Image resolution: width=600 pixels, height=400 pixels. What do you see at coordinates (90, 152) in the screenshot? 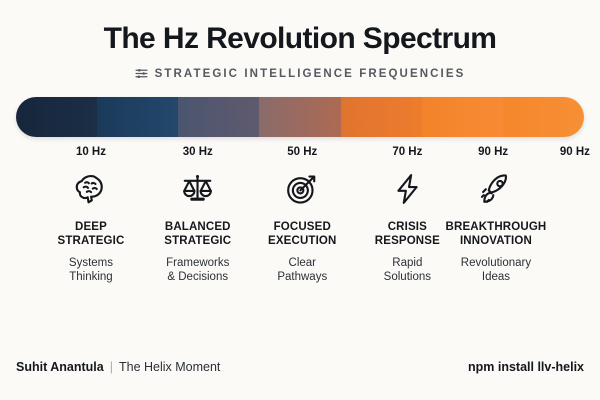
I see `frequency-tick: 10 Hz` at bounding box center [90, 152].